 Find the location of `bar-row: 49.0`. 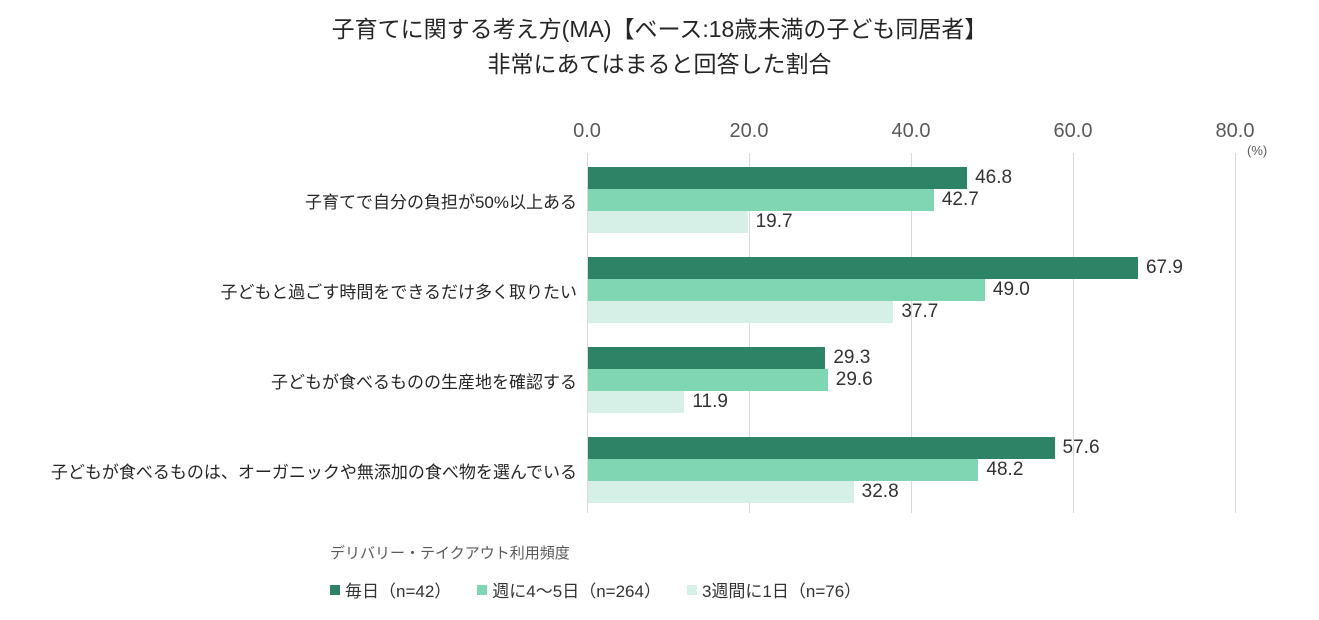

bar-row: 49.0 is located at coordinates (918, 290).